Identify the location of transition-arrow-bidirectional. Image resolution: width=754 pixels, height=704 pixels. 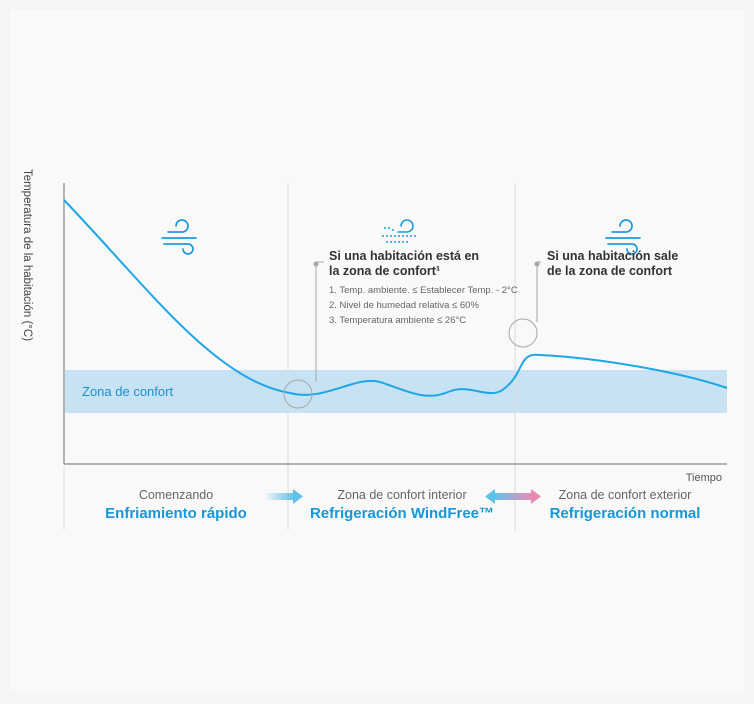
(513, 496).